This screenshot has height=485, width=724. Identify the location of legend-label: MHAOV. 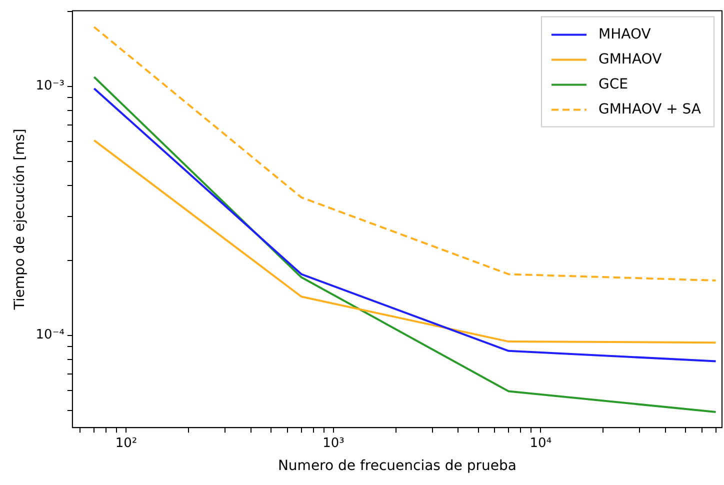
(625, 34).